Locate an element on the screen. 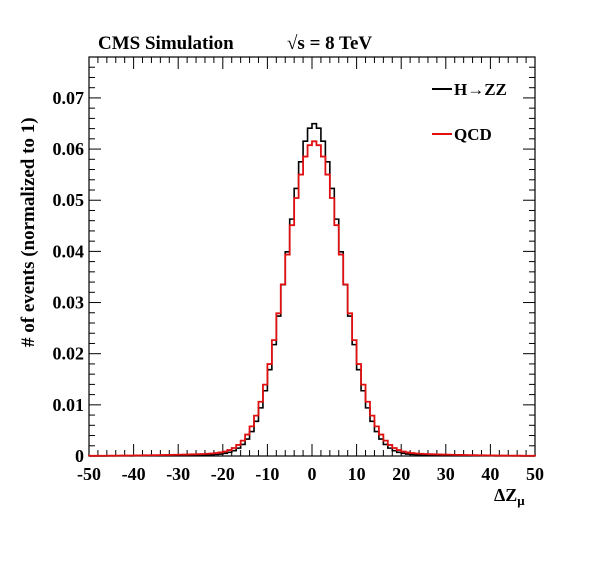 The image size is (596, 572). y-tick-label: 0.07 is located at coordinates (69, 98).